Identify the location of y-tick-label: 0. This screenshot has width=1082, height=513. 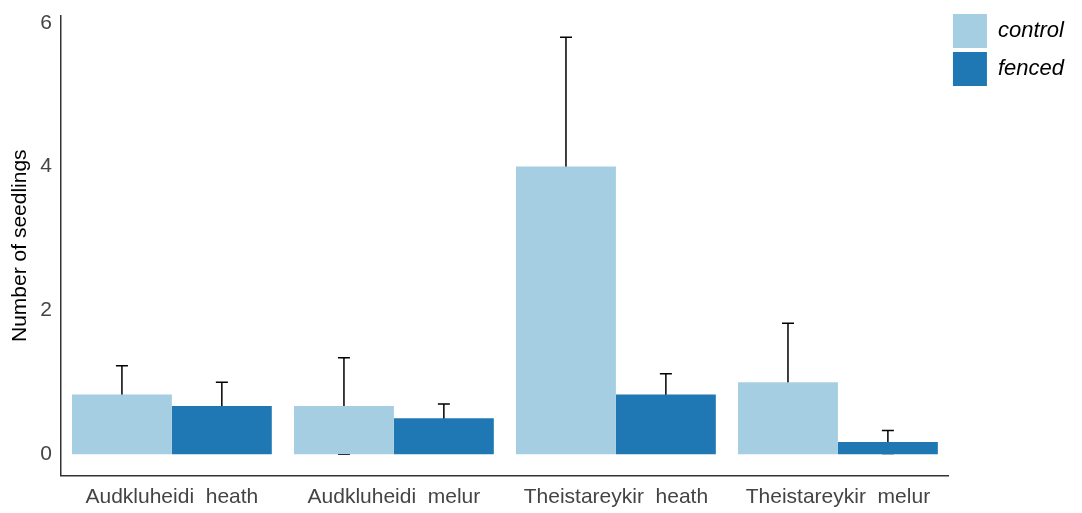
(46, 453).